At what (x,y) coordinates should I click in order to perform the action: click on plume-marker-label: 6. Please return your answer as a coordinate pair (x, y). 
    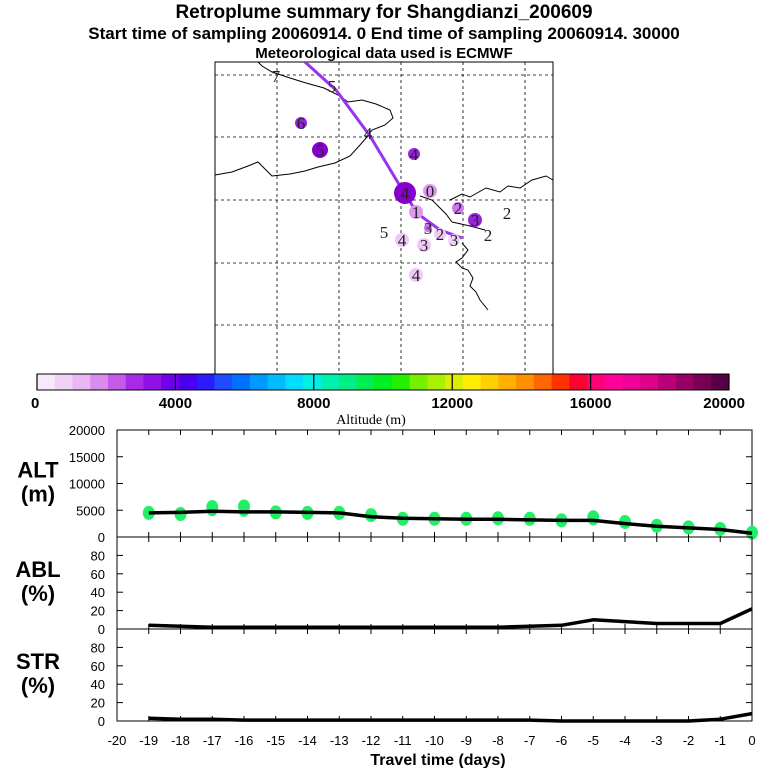
    Looking at the image, I should click on (301, 123).